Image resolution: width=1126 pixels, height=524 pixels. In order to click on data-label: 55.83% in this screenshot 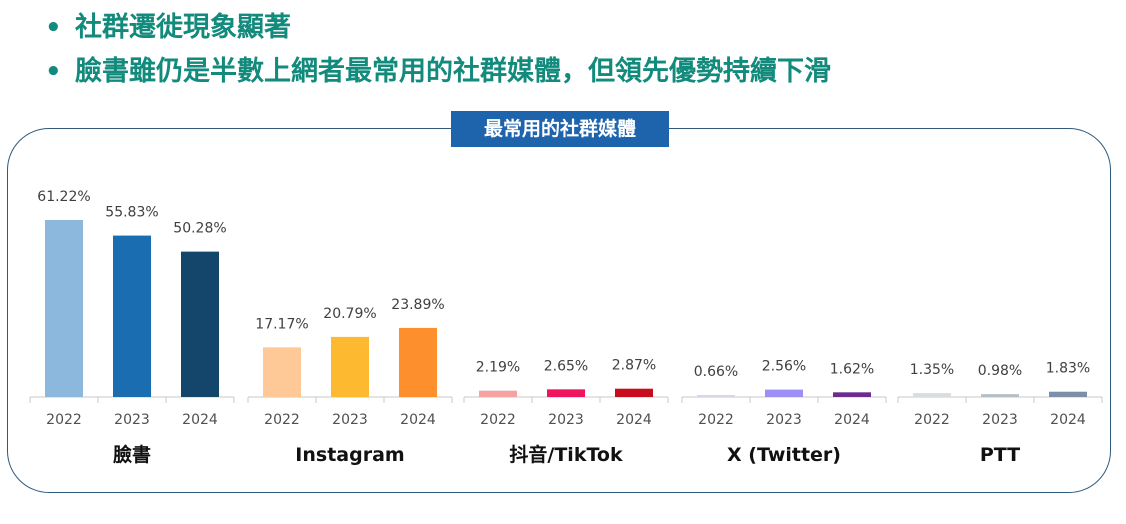, I will do `click(131, 213)`.